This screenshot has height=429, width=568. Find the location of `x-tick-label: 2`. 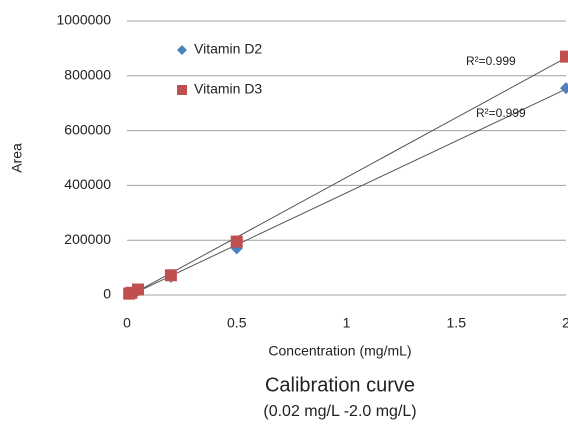

x-tick-label: 2 is located at coordinates (565, 323).